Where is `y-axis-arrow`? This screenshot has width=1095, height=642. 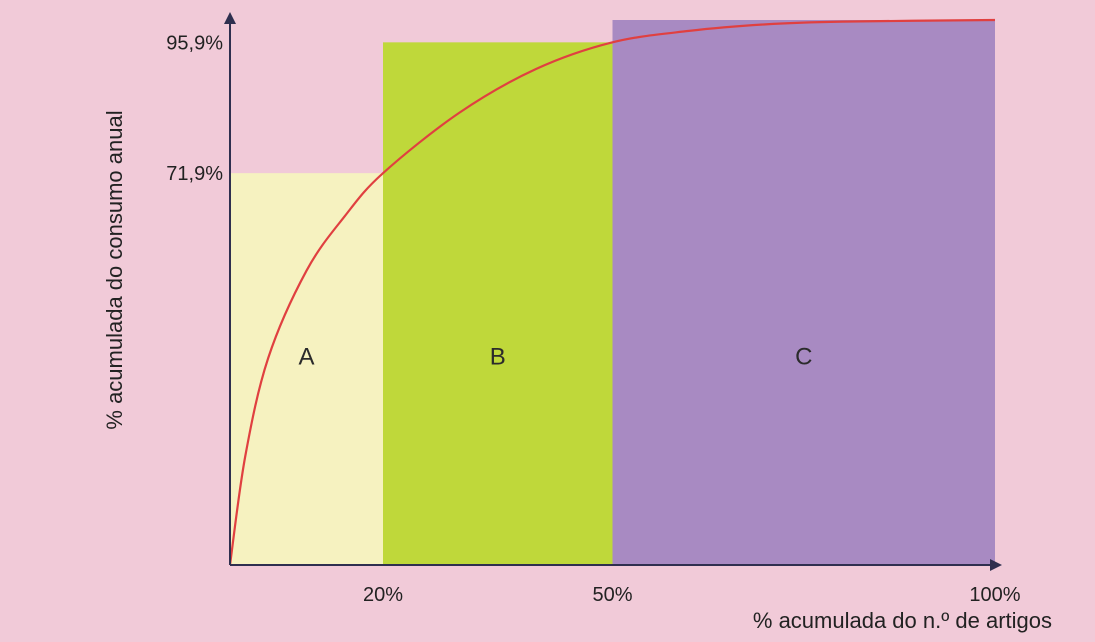 y-axis-arrow is located at coordinates (230, 18).